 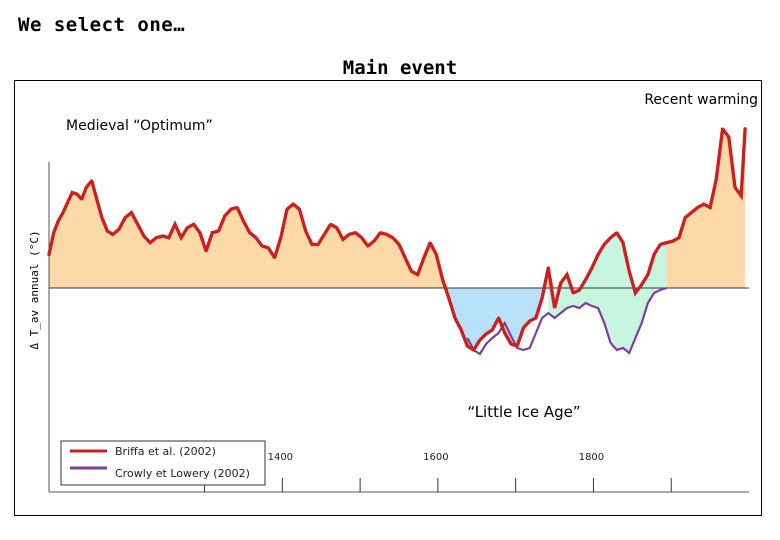 I want to click on legend-box, so click(x=163, y=463).